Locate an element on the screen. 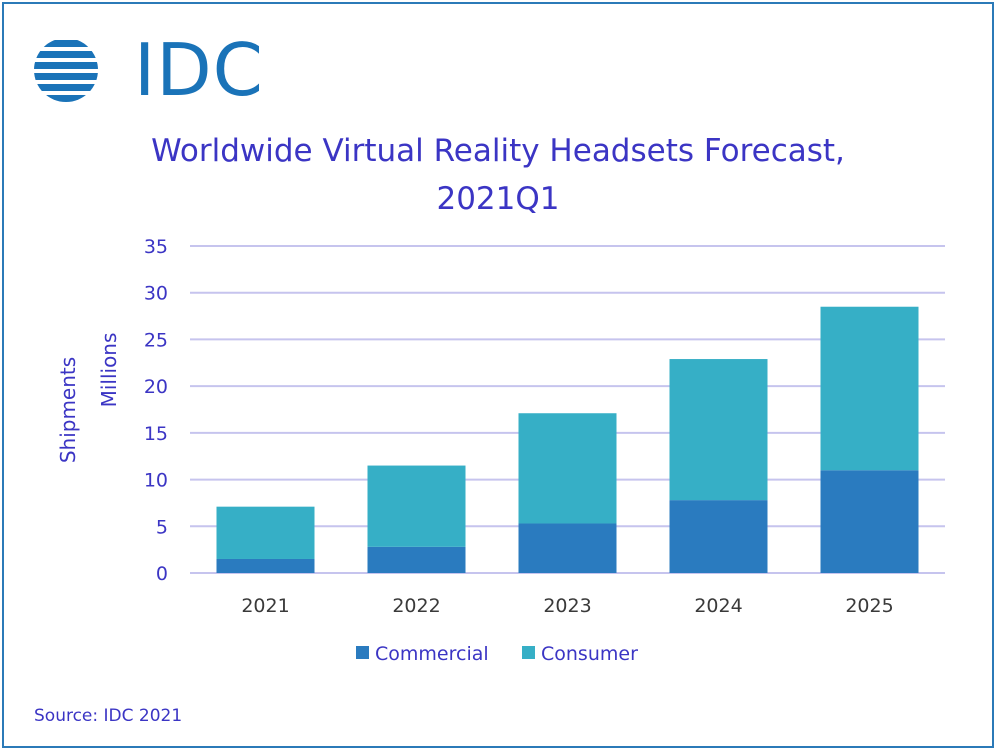 The width and height of the screenshot is (1000, 754). bar-commercial-2023 is located at coordinates (567, 548).